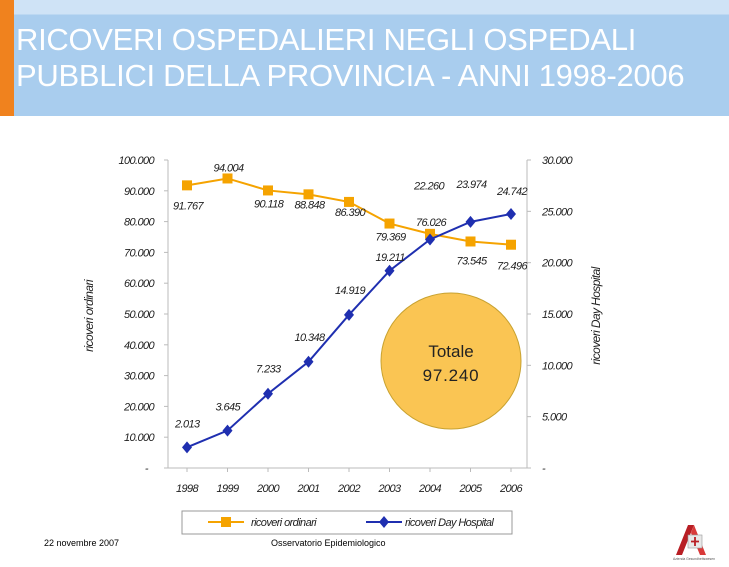 This screenshot has height=567, width=729. What do you see at coordinates (311, 205) in the screenshot?
I see `ordinari-data-label: 88.848` at bounding box center [311, 205].